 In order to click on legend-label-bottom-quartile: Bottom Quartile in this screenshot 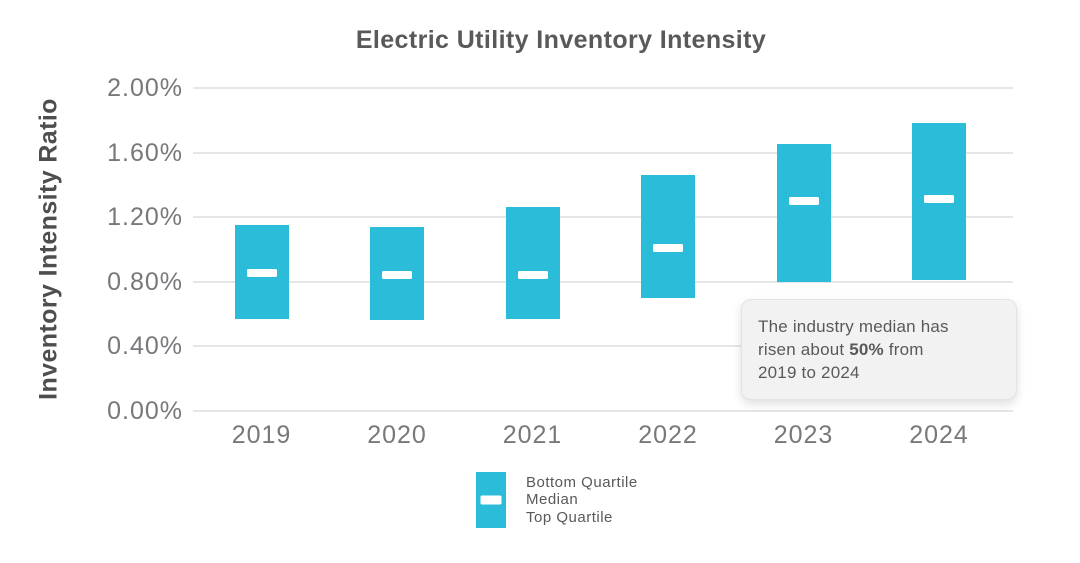, I will do `click(582, 482)`.